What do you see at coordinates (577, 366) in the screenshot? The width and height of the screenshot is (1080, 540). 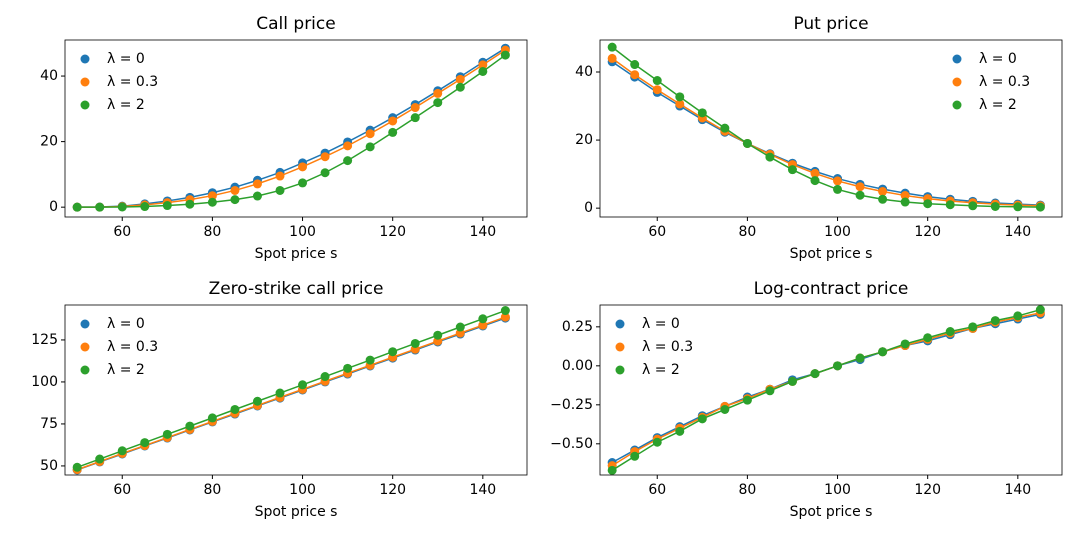 I see `y-tick-label: 0.00` at bounding box center [577, 366].